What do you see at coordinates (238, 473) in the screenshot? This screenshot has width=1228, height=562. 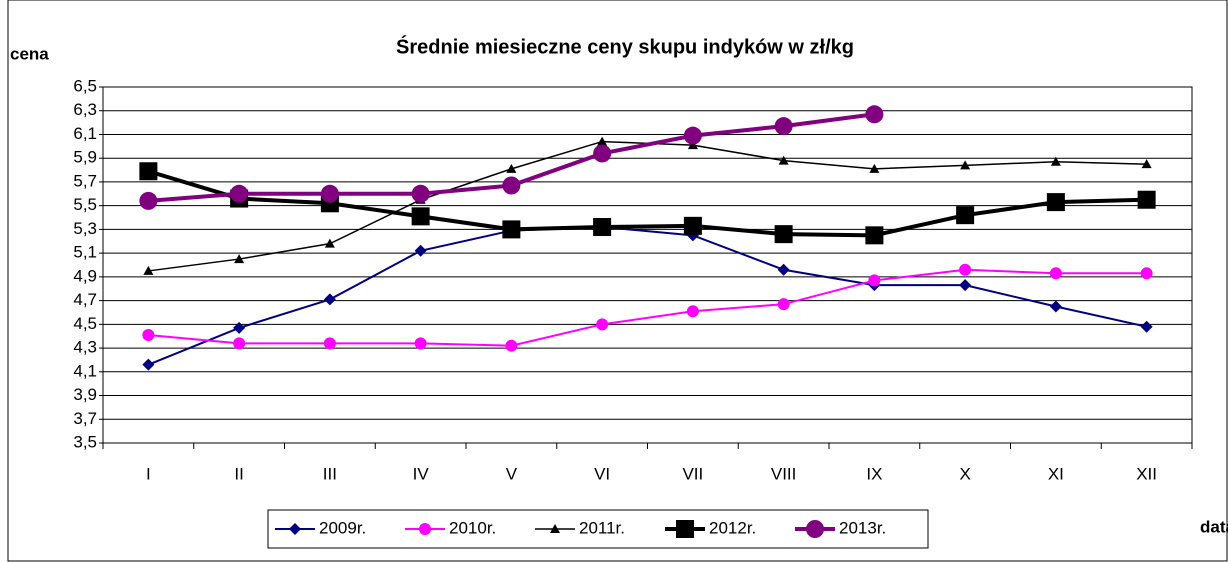 I see `x-tick-label: II` at bounding box center [238, 473].